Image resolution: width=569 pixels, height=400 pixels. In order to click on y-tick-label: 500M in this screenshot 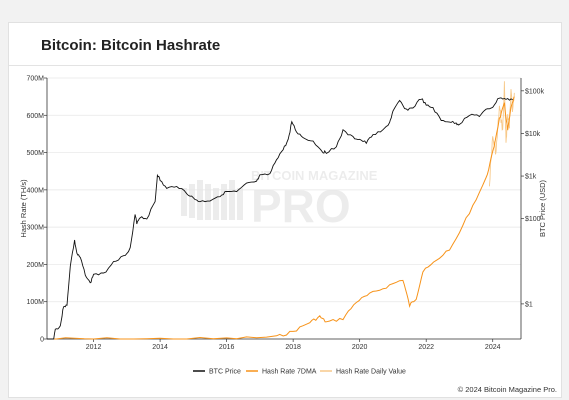, I will do `click(35, 153)`.